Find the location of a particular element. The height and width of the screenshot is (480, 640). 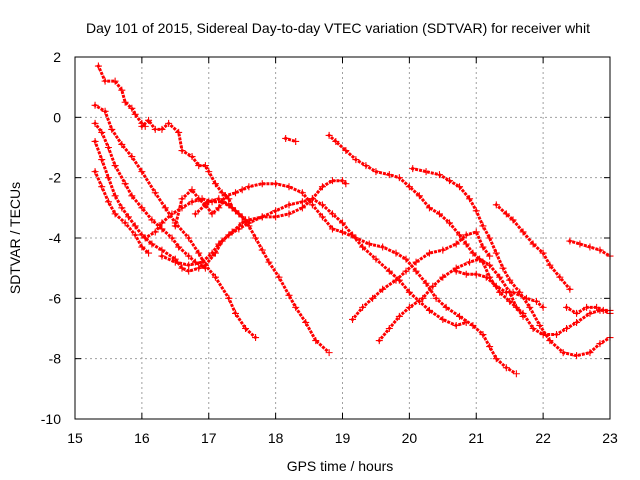

x-tick-label: 18 is located at coordinates (276, 438).